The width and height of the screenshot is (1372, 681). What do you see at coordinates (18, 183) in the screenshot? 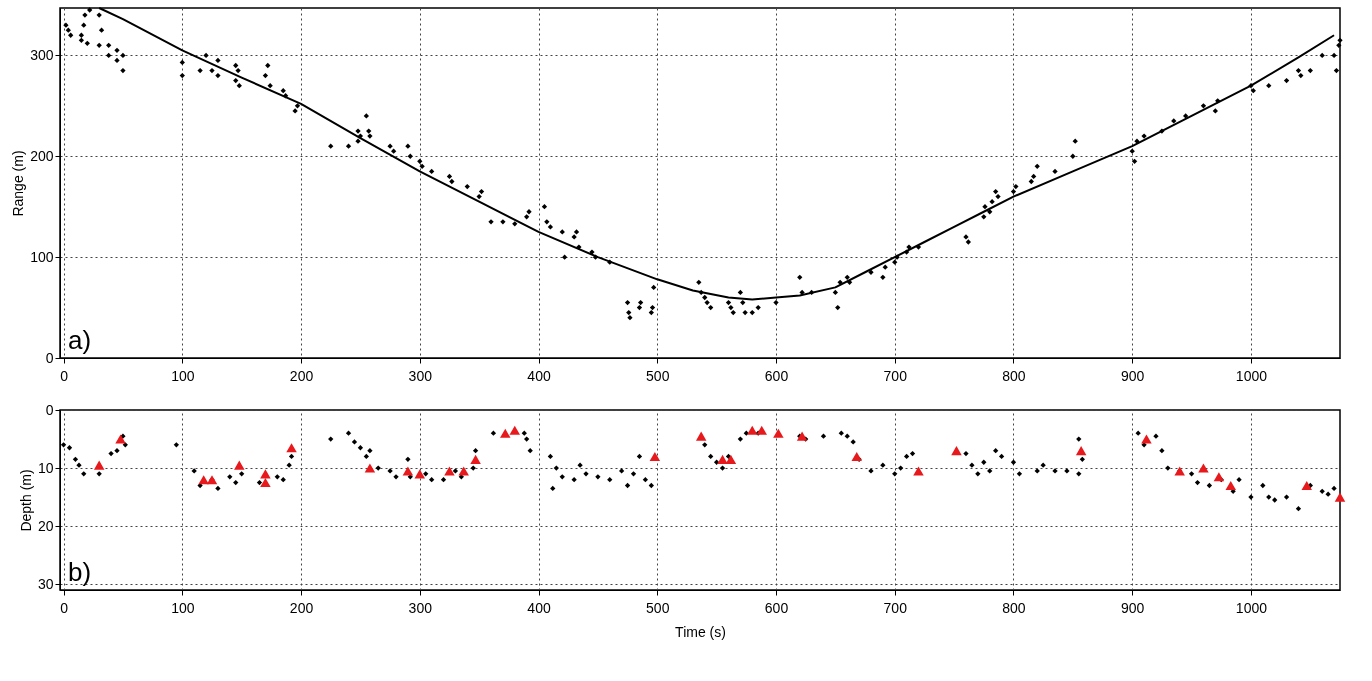
I see `y-axis-title: Range (m)` at bounding box center [18, 183].